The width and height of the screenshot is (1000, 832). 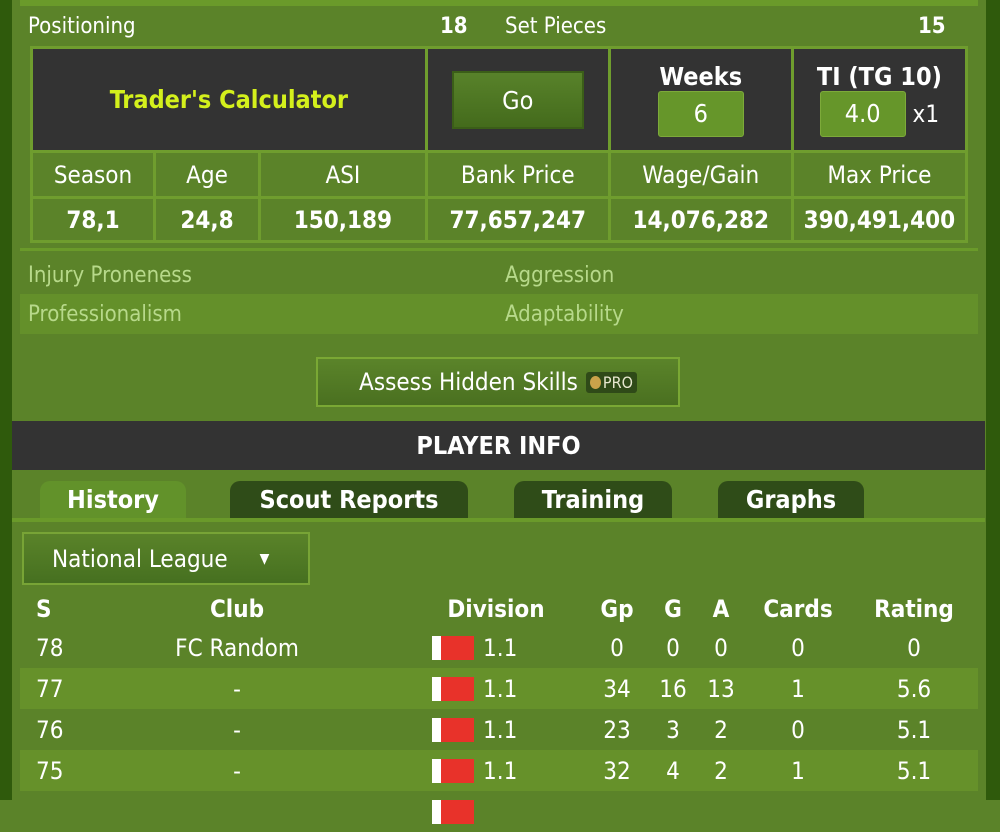 What do you see at coordinates (617, 609) in the screenshot?
I see `col-gp: Gp` at bounding box center [617, 609].